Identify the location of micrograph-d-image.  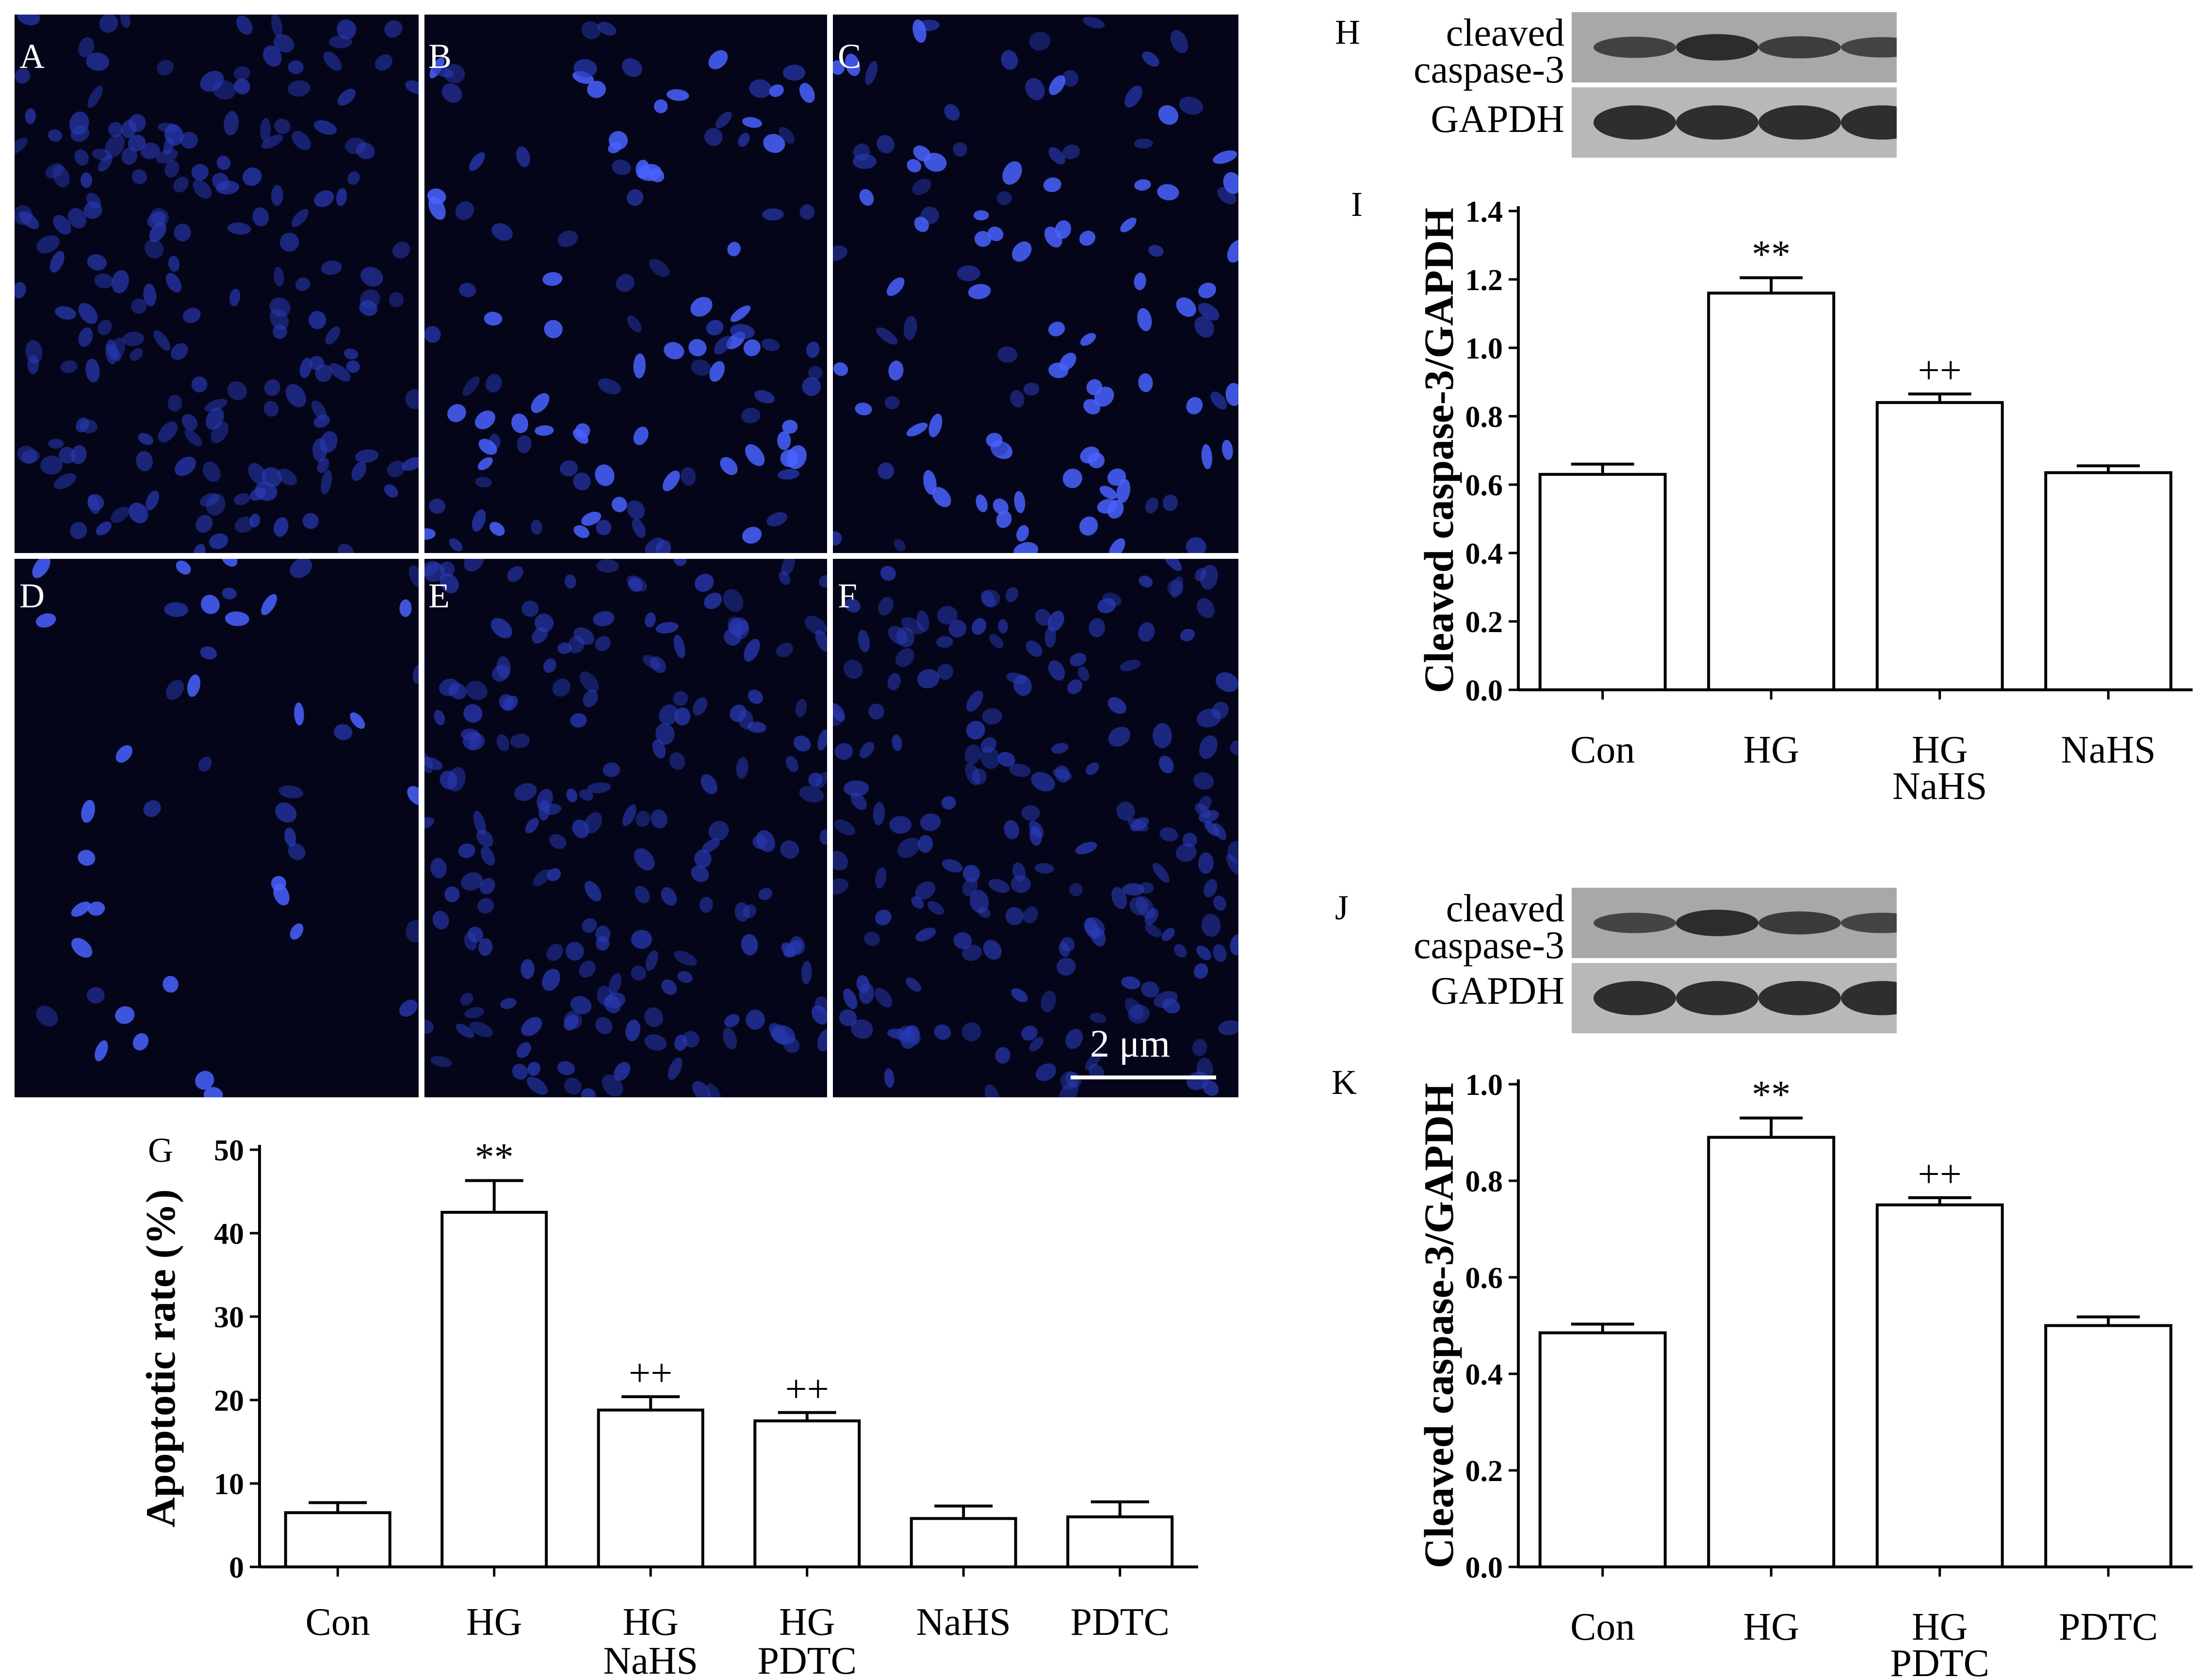
(217, 828).